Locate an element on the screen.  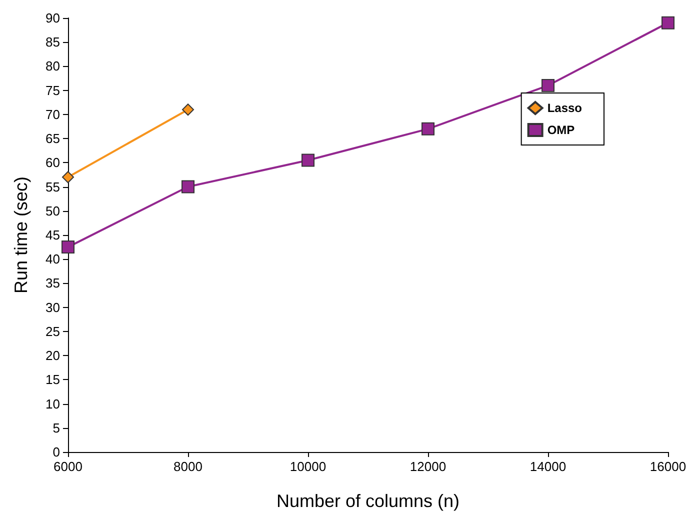
y-tick-label: 55 is located at coordinates (53, 186).